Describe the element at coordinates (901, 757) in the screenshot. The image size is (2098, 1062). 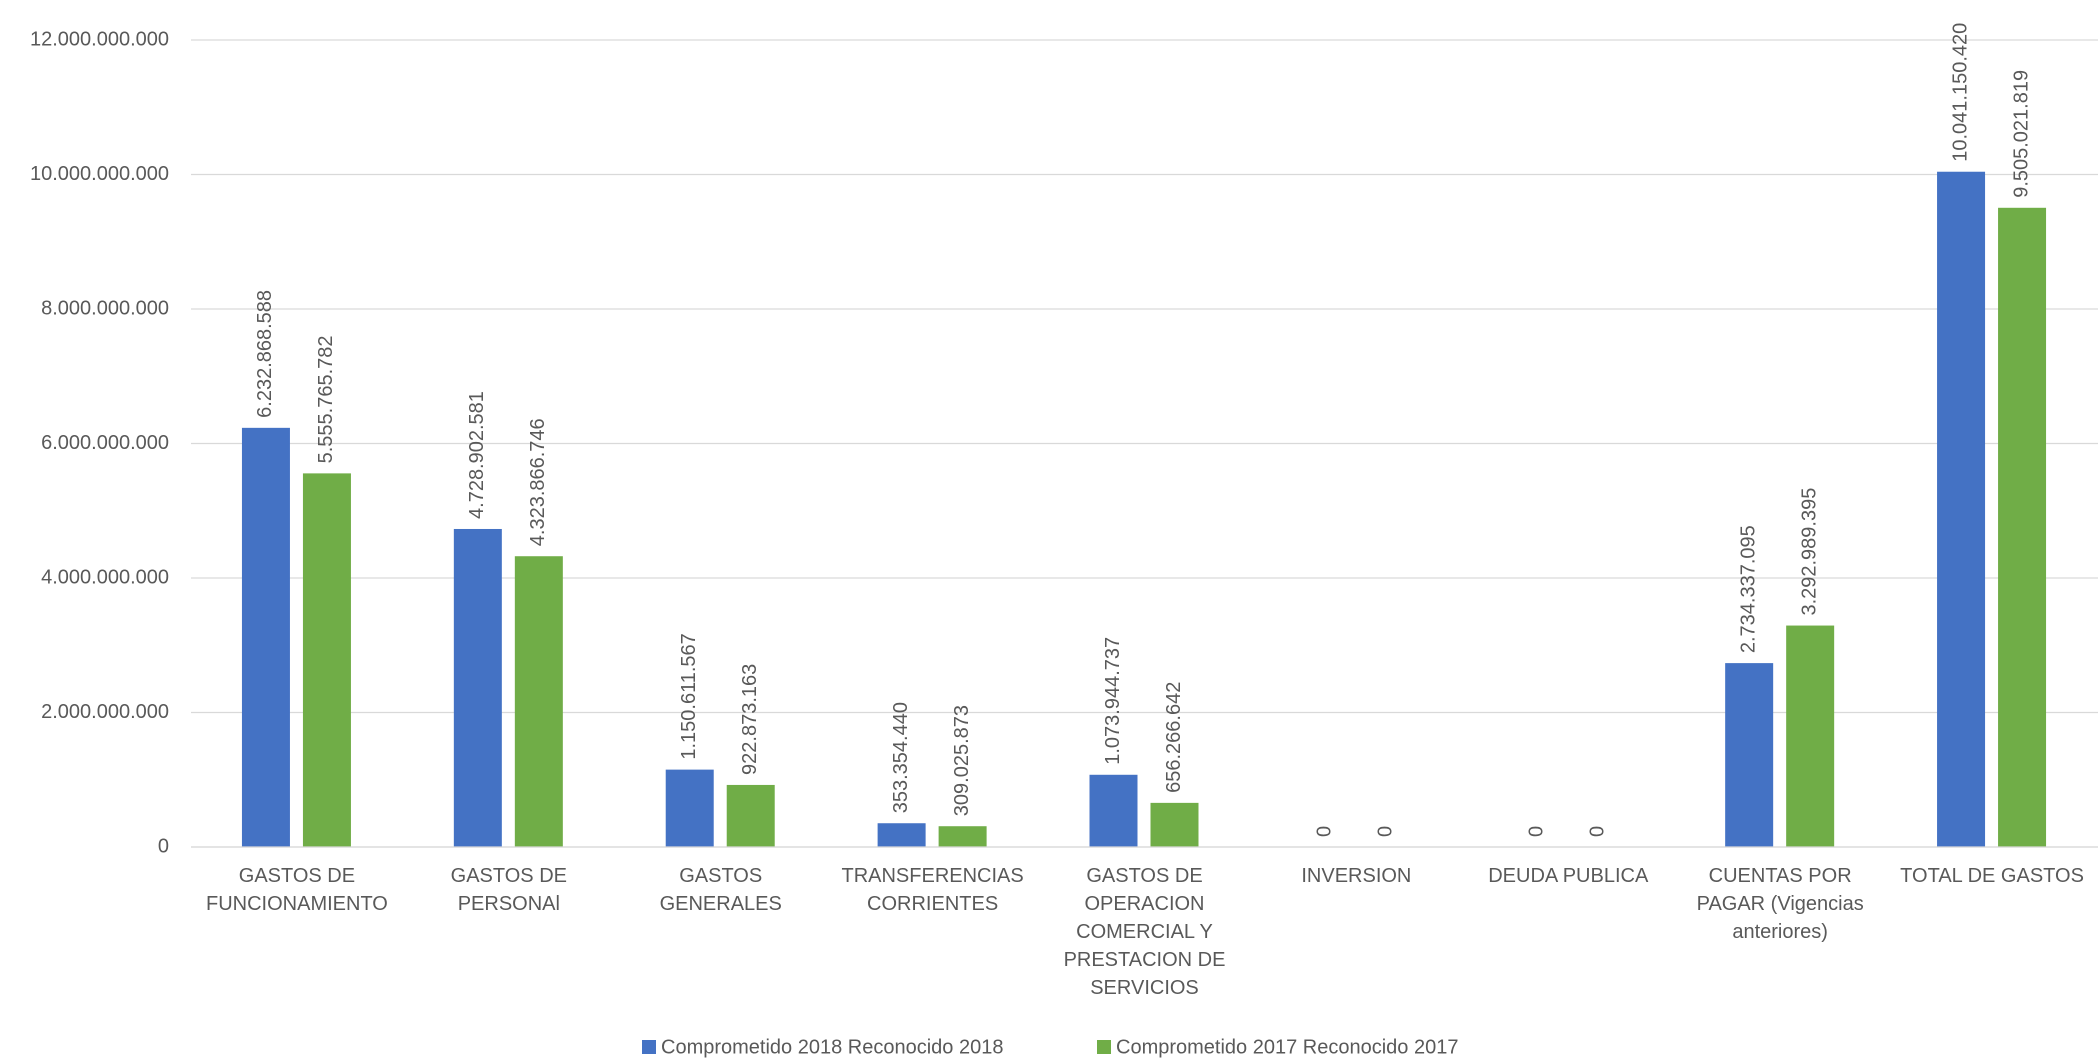
I see `data-label: 353.354.440` at that location.